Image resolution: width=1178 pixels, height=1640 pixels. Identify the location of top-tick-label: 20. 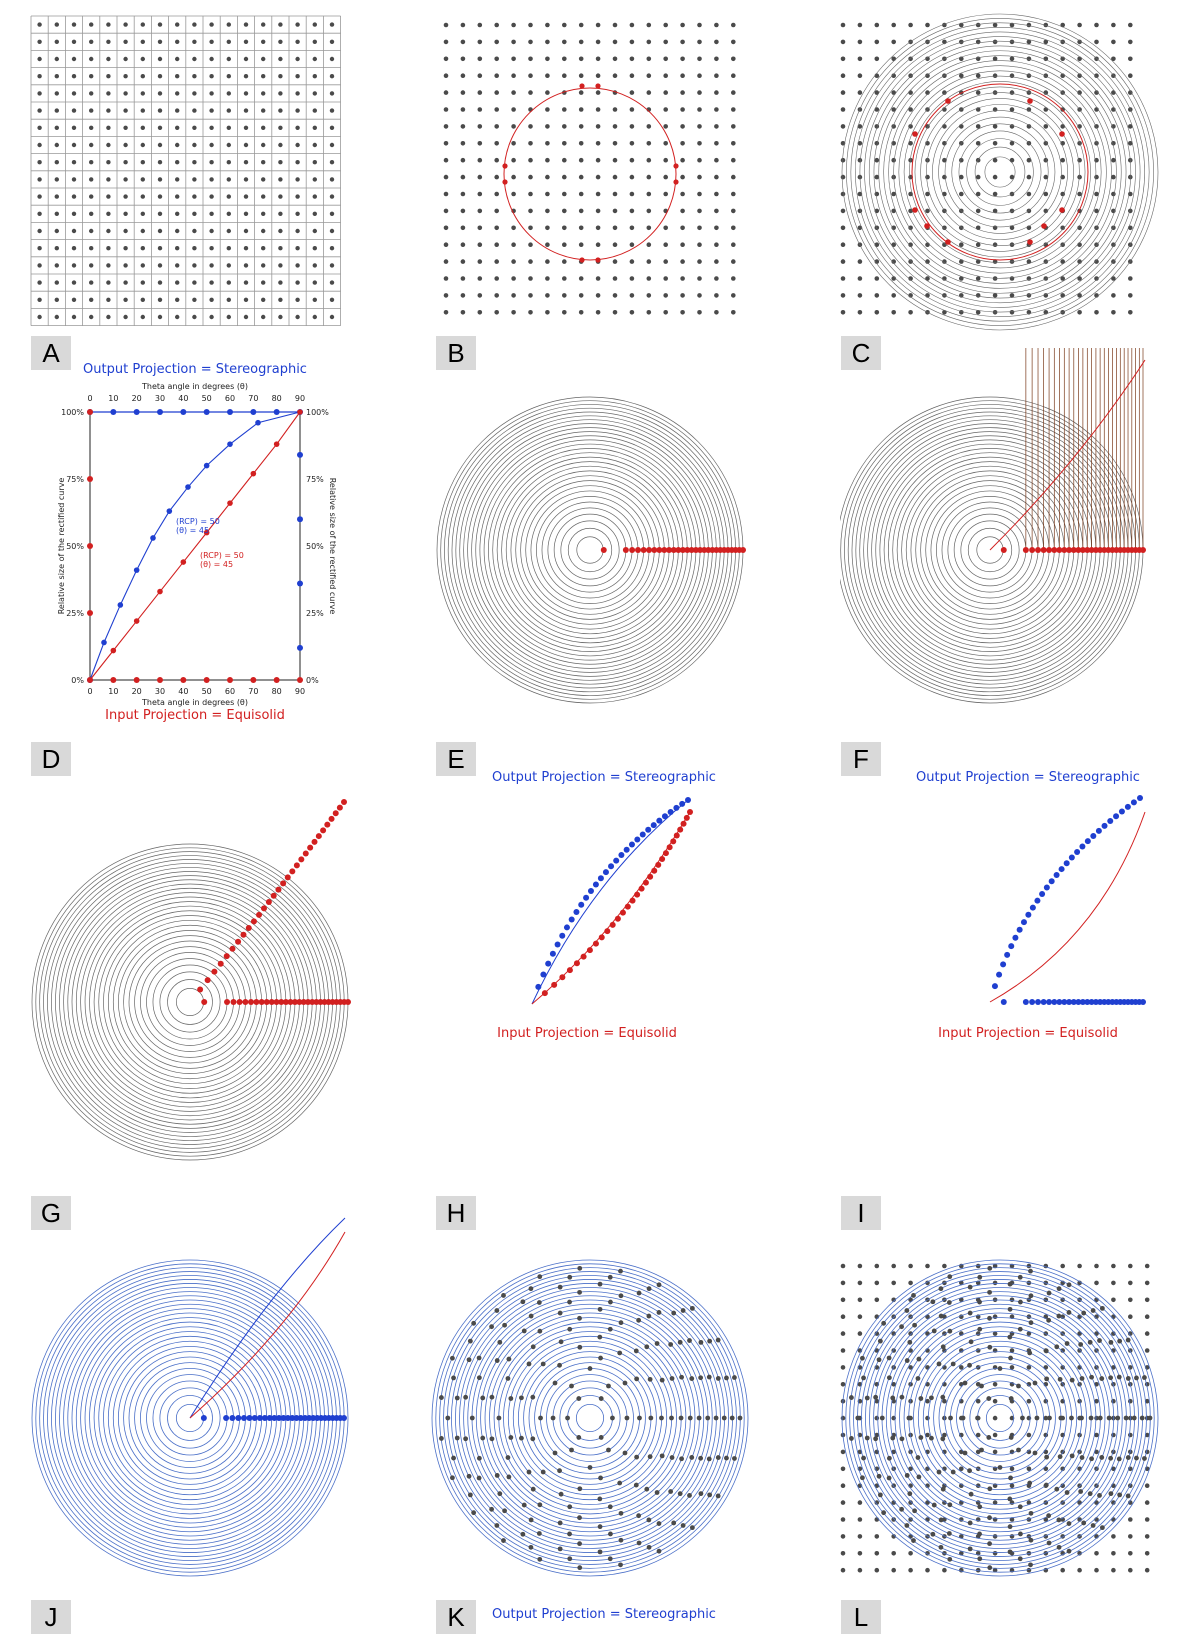
(137, 398).